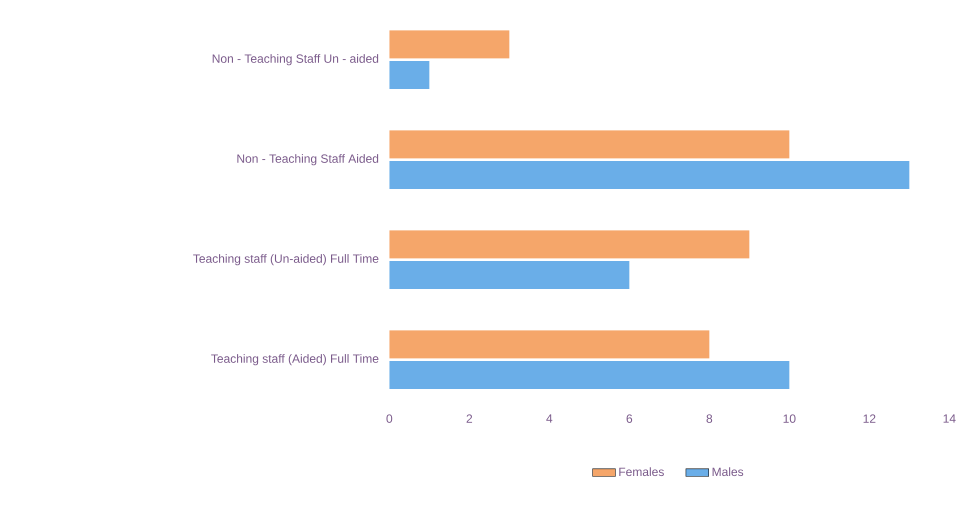 Image resolution: width=966 pixels, height=527 pixels. What do you see at coordinates (950, 418) in the screenshot?
I see `x-tick-label: 14` at bounding box center [950, 418].